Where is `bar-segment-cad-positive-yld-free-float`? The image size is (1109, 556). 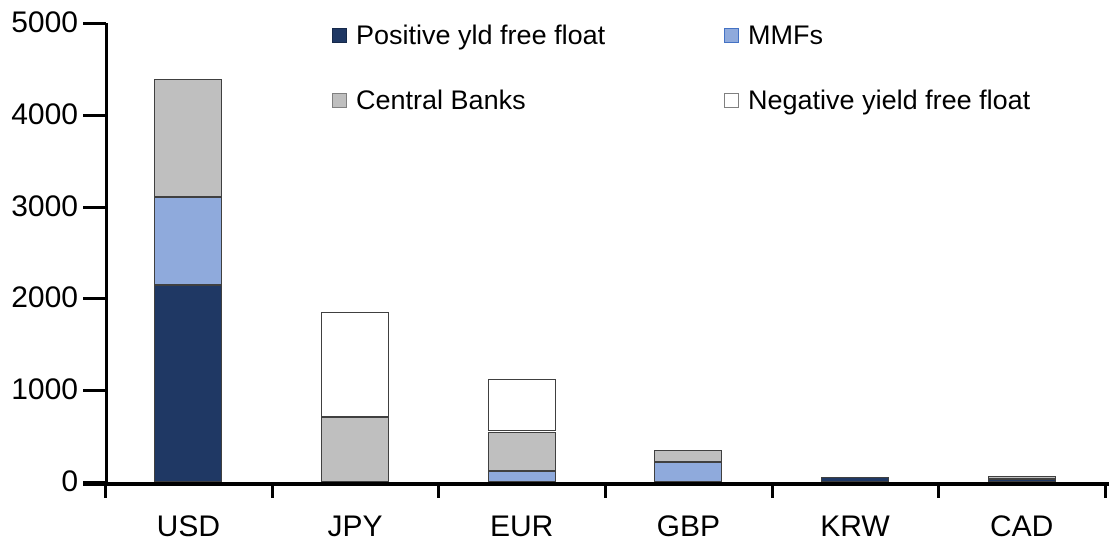 bar-segment-cad-positive-yld-free-float is located at coordinates (1021, 480).